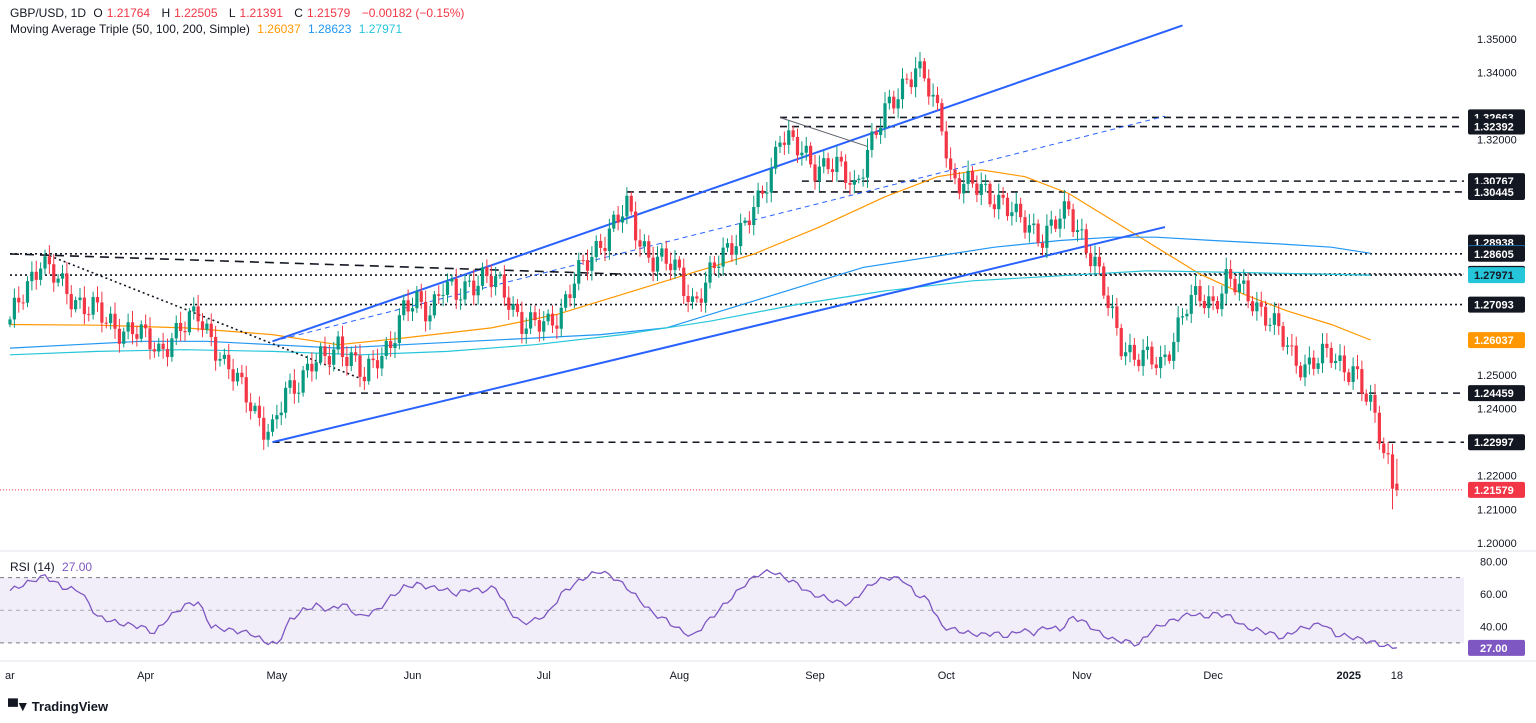 Image resolution: width=1536 pixels, height=723 pixels. Describe the element at coordinates (703, 609) in the screenshot. I see `rsi-line` at that location.